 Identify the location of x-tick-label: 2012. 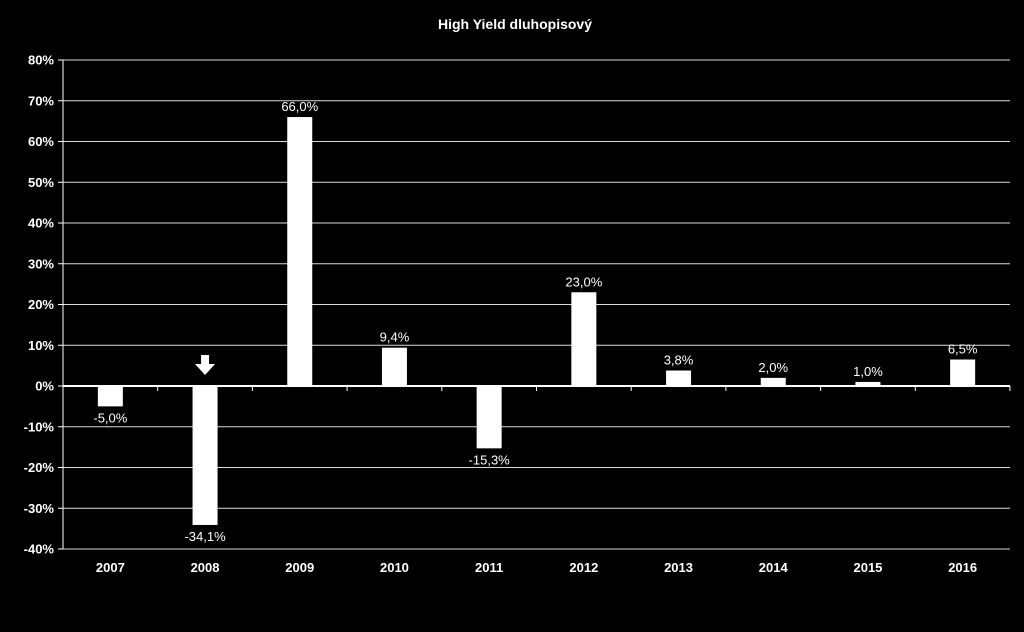
(583, 567).